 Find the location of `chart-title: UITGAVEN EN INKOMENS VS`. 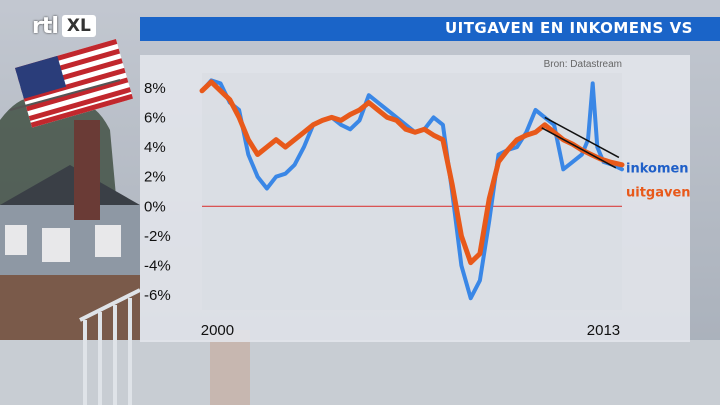

chart-title: UITGAVEN EN INKOMENS VS is located at coordinates (568, 28).